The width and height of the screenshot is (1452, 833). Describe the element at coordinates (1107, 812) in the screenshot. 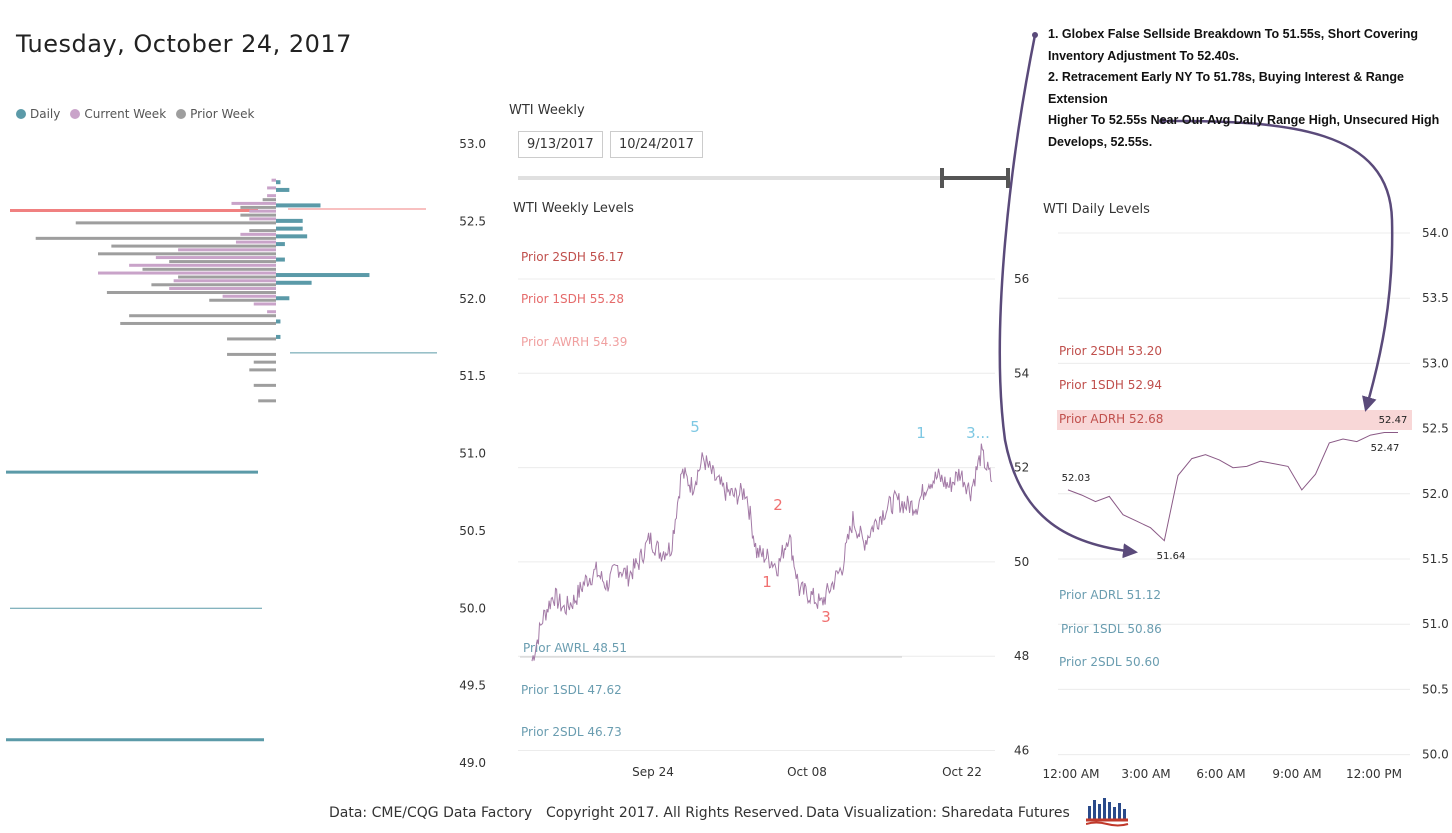

I see `sharedata-logo` at that location.